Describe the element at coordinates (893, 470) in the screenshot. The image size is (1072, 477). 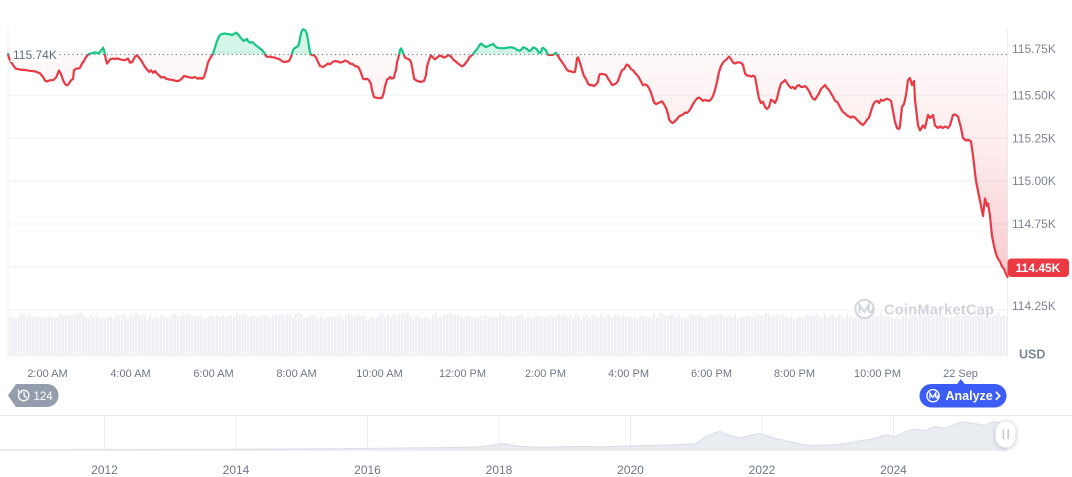
I see `svg-text: 2024` at that location.